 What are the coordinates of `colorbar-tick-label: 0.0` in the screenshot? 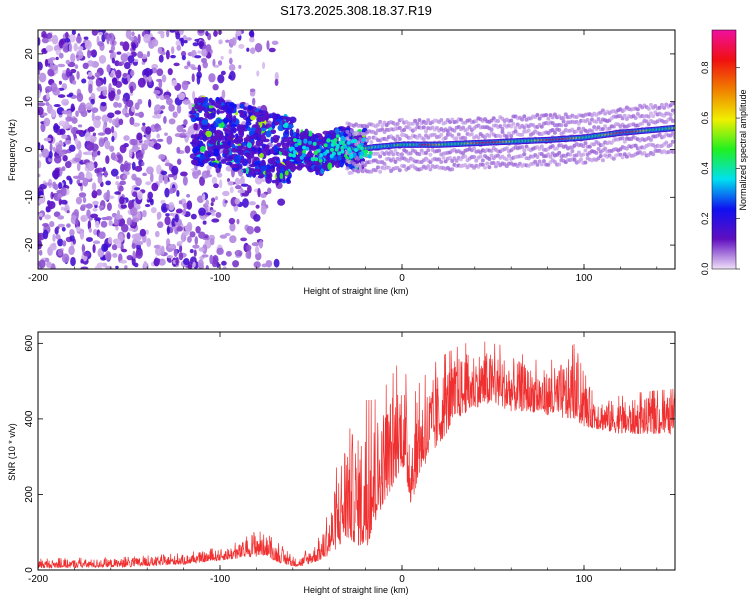 It's located at (705, 269).